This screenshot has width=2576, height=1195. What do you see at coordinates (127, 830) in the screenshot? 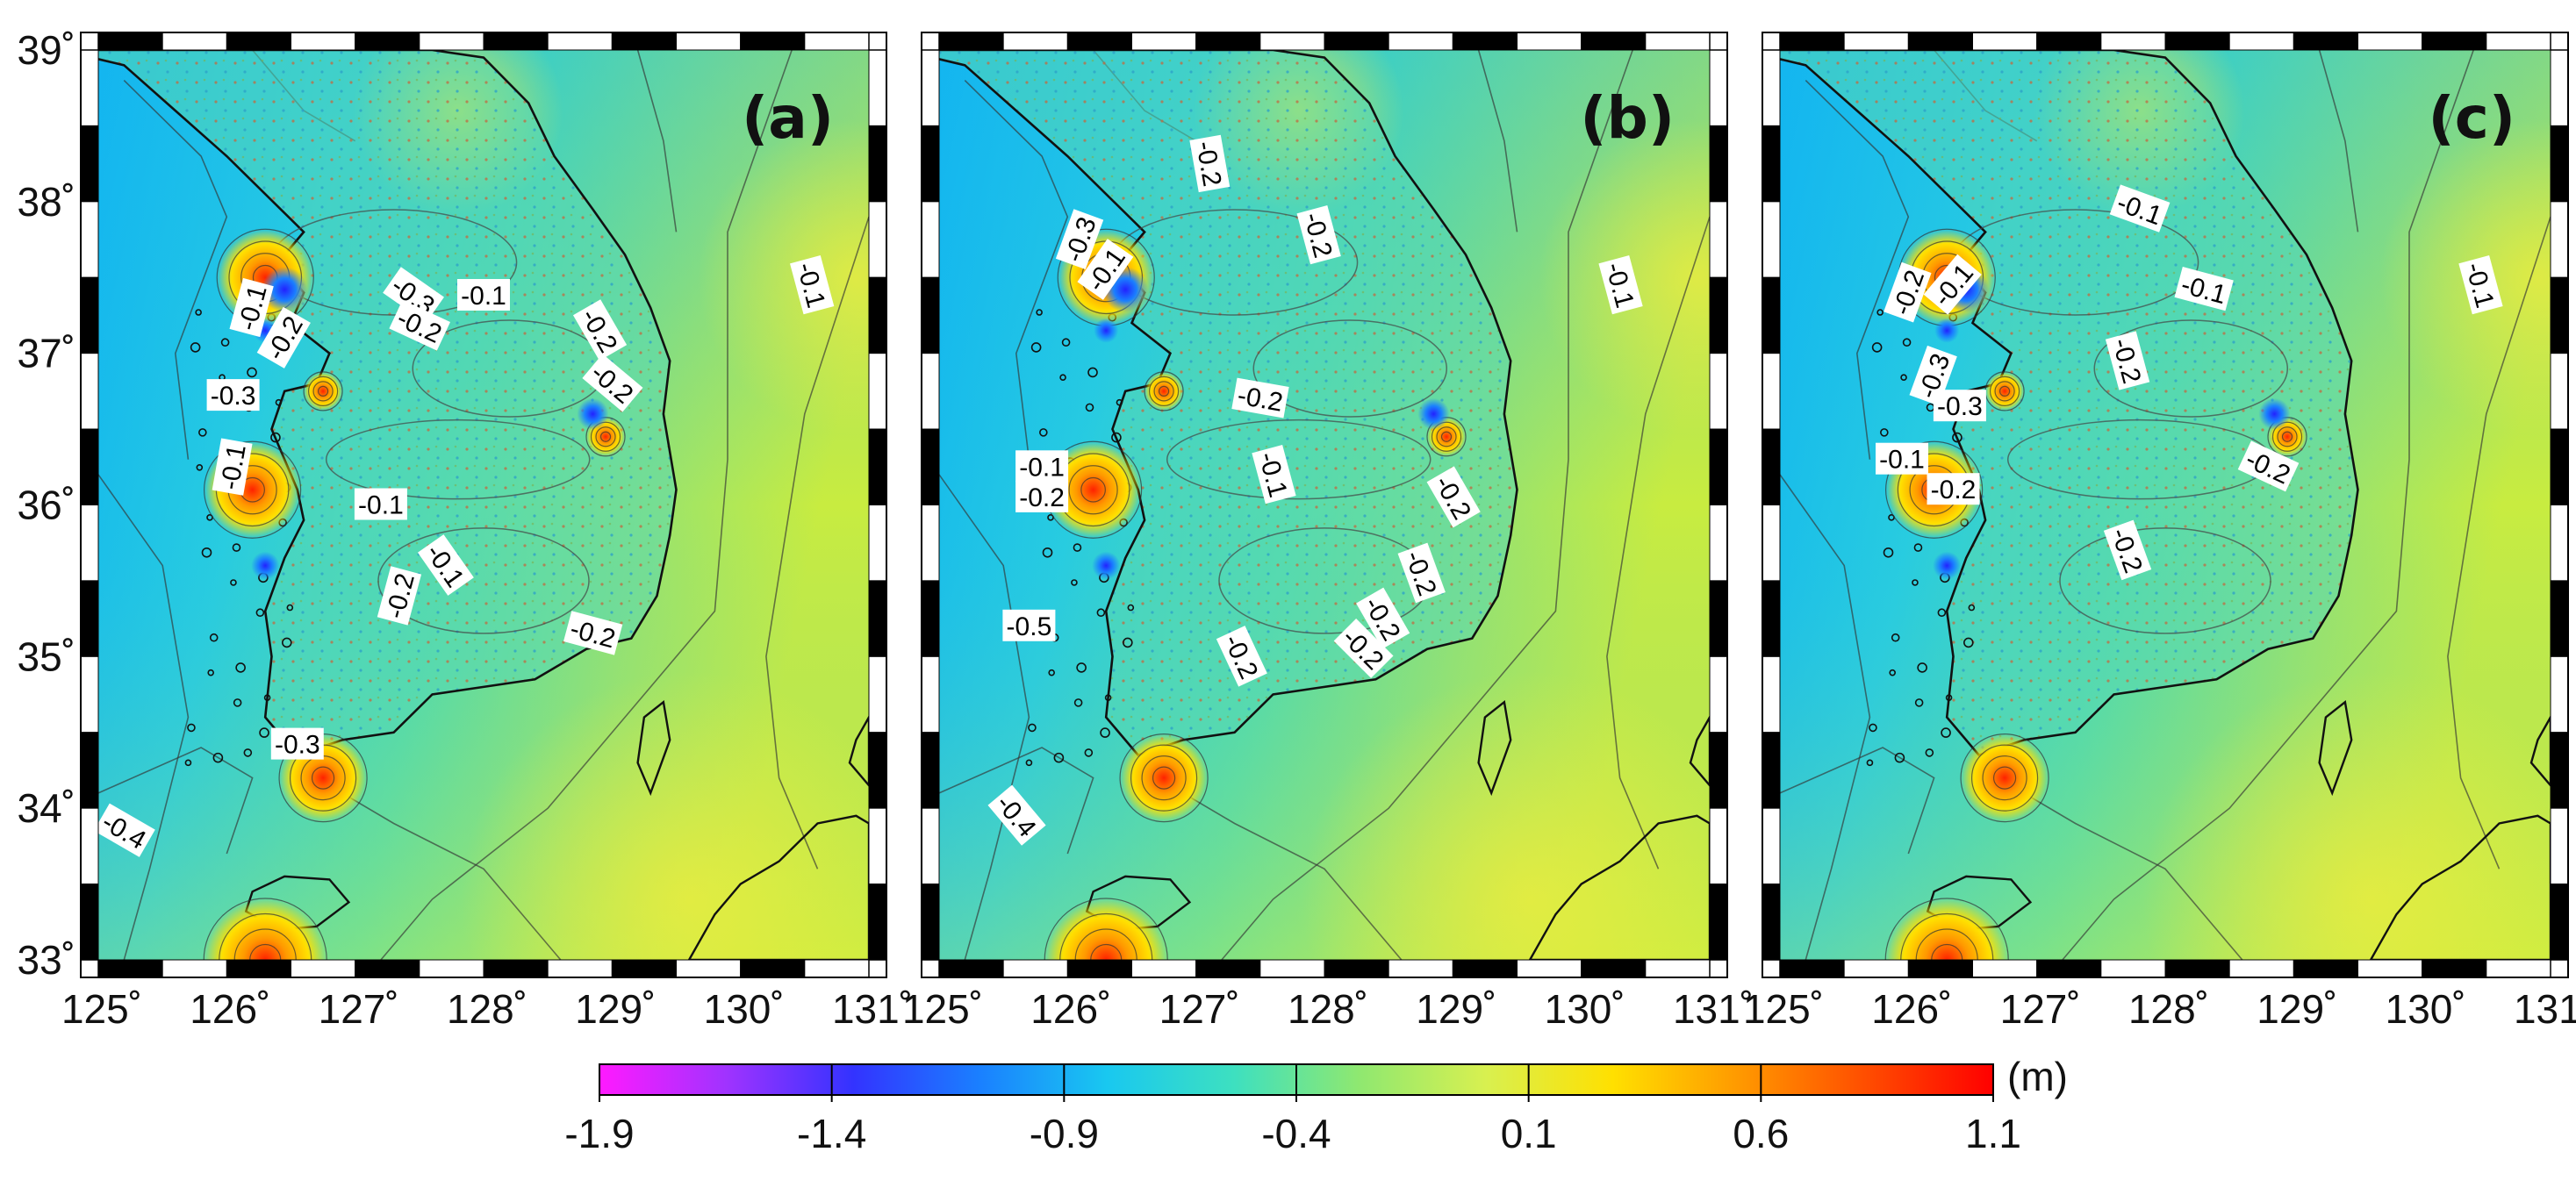
I see `contour-label: -0.4` at bounding box center [127, 830].